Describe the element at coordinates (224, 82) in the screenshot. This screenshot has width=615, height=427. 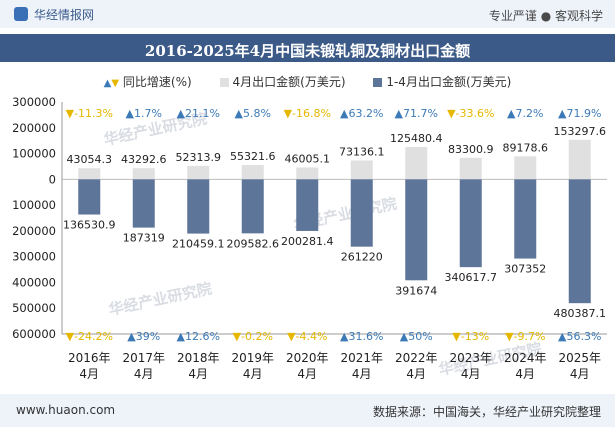
I see `legend-april-swatch` at that location.